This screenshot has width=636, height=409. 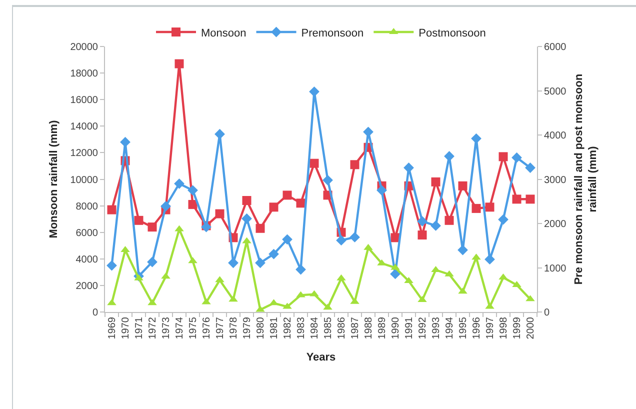 What do you see at coordinates (450, 328) in the screenshot?
I see `x-tick-label: 1994` at bounding box center [450, 328].